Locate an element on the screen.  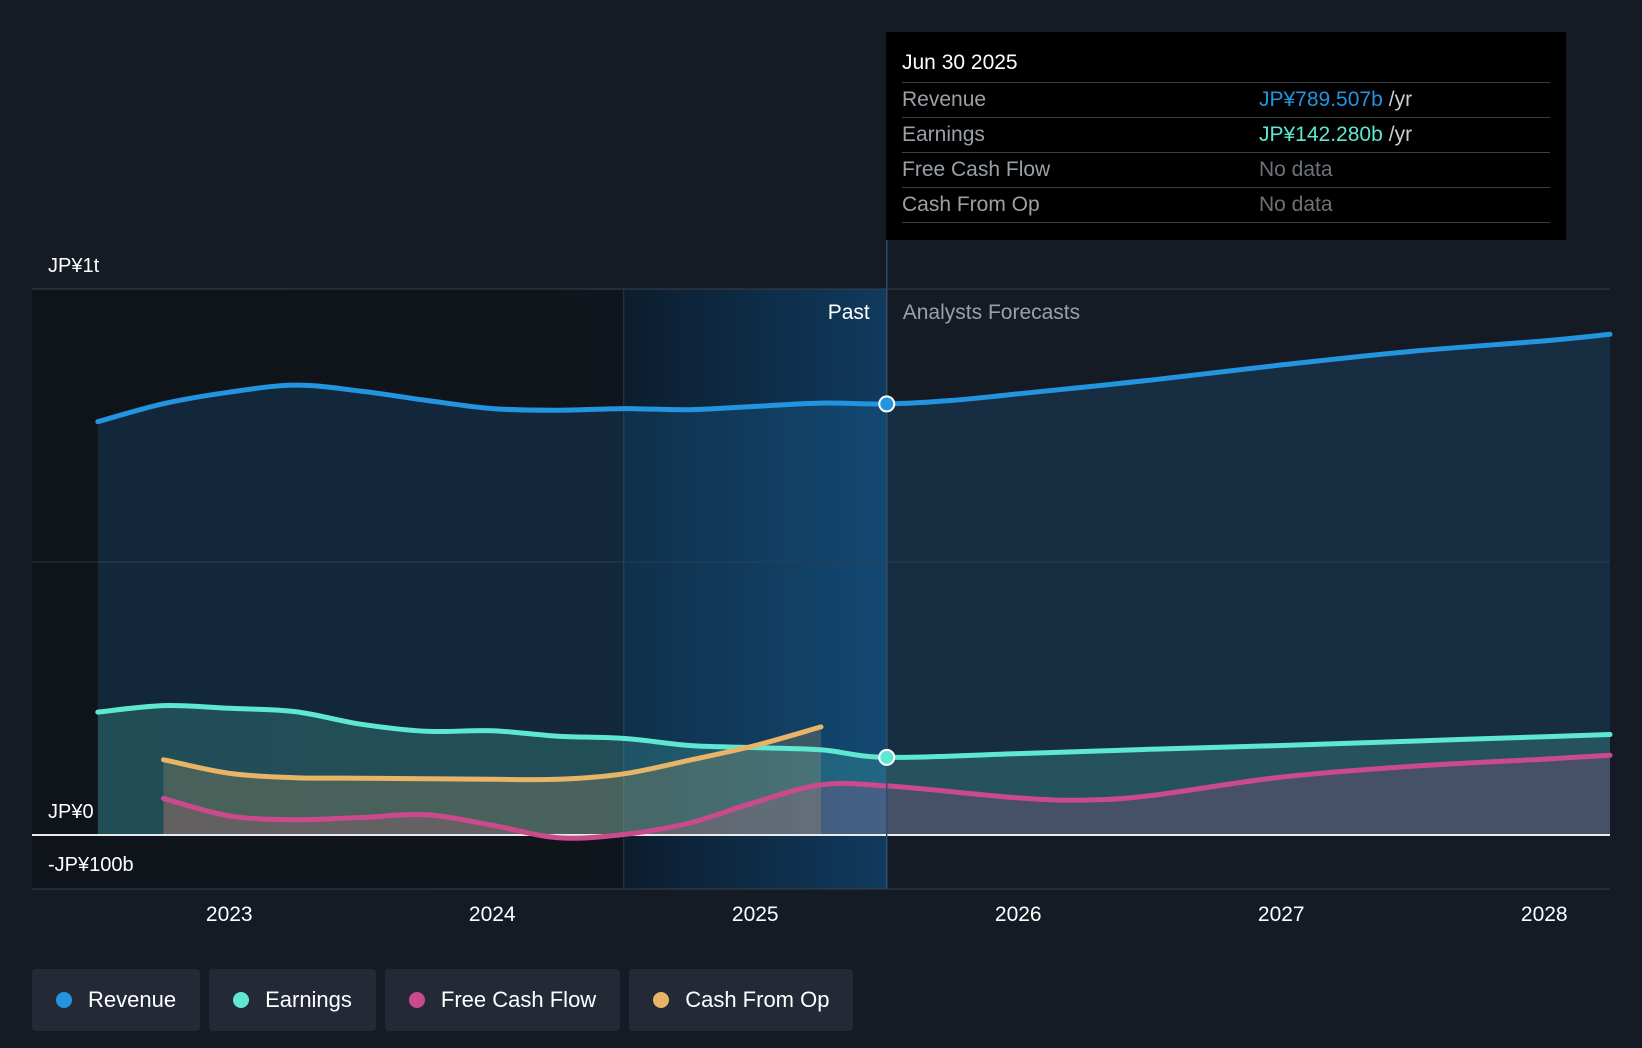
x-axis-label: 2025 is located at coordinates (755, 914).